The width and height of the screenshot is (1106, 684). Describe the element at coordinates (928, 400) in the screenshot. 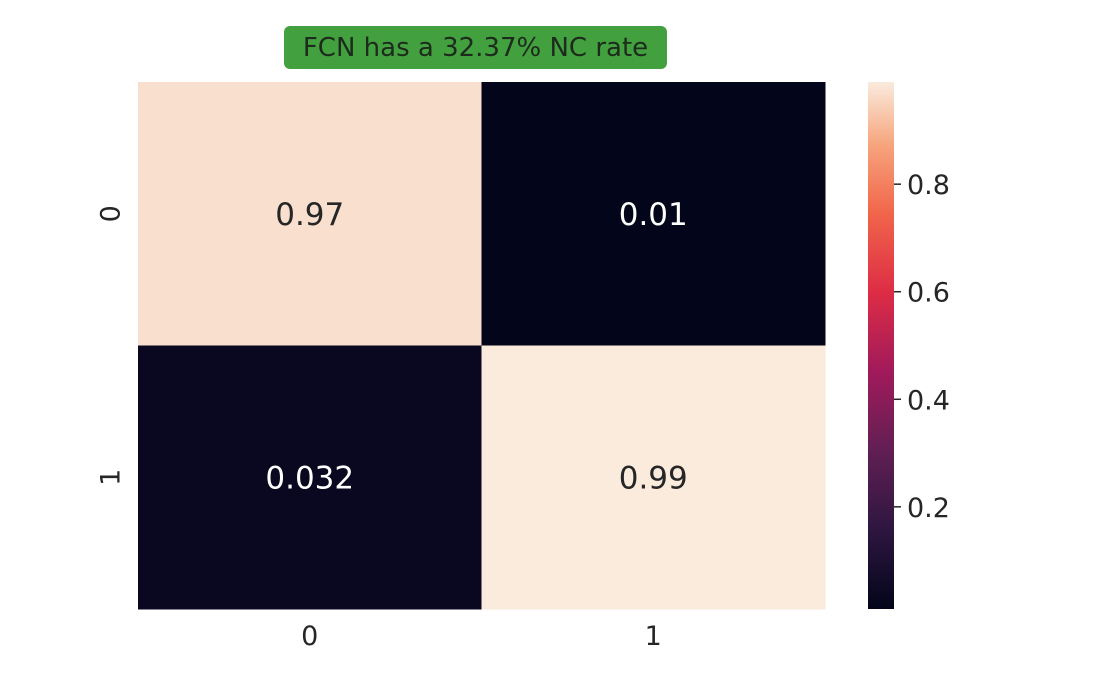

I see `colorbar-tick-label: 0.4` at that location.